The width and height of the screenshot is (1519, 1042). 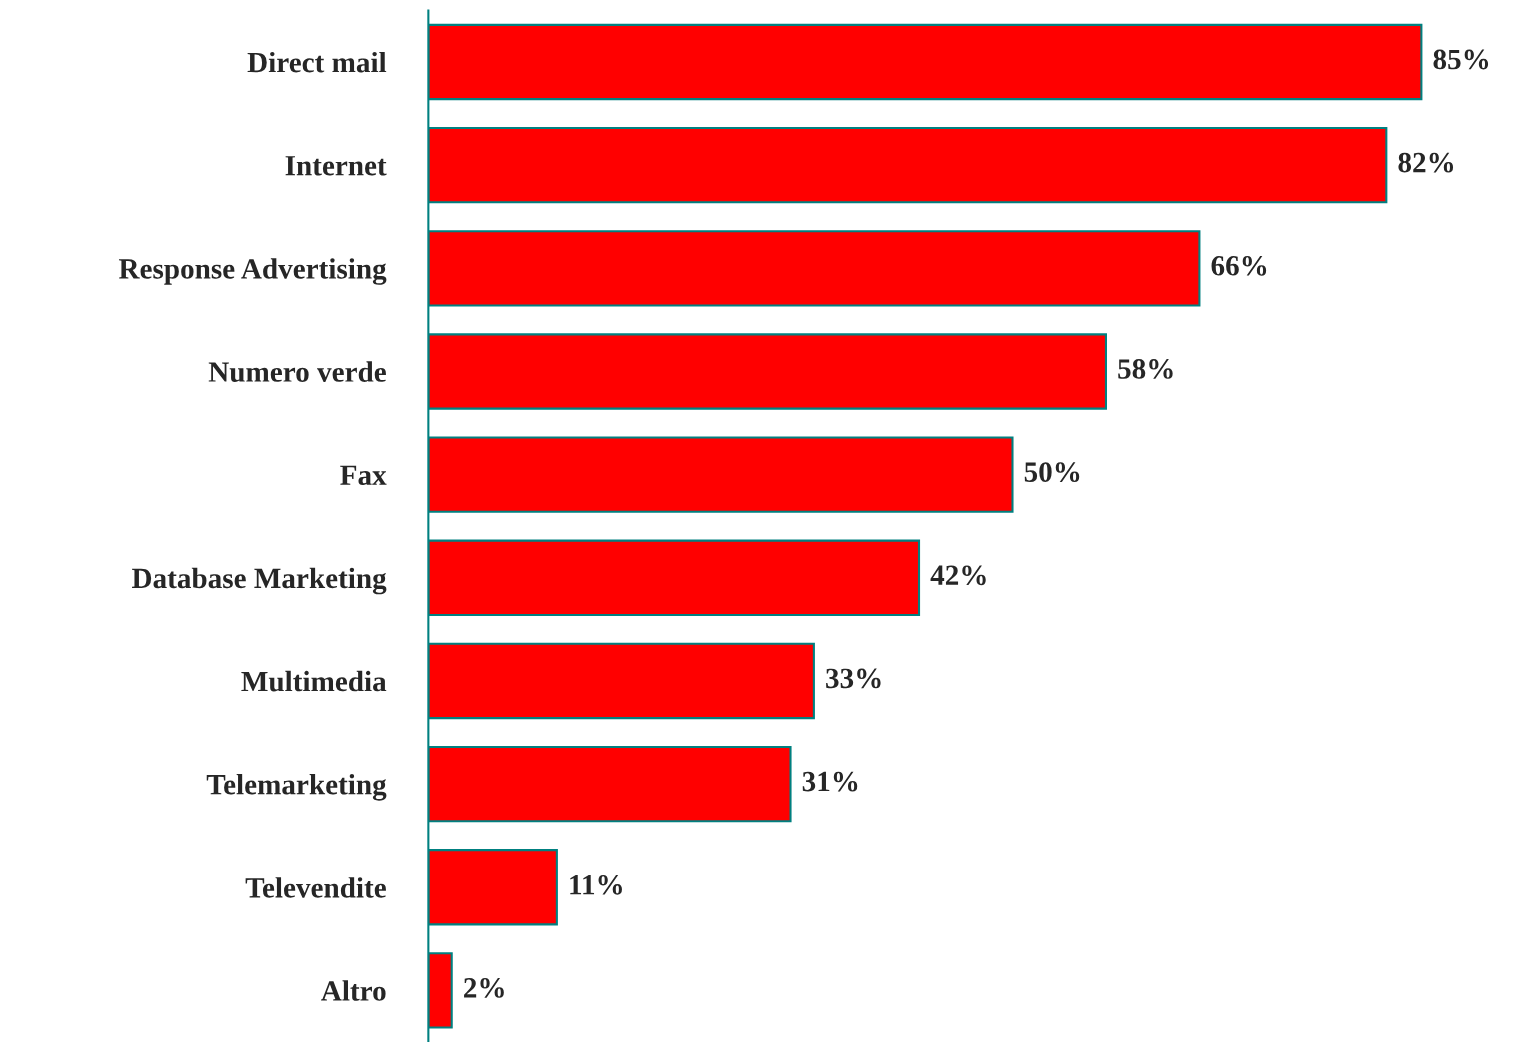 What do you see at coordinates (315, 887) in the screenshot?
I see `y-tick-label: Televendite` at bounding box center [315, 887].